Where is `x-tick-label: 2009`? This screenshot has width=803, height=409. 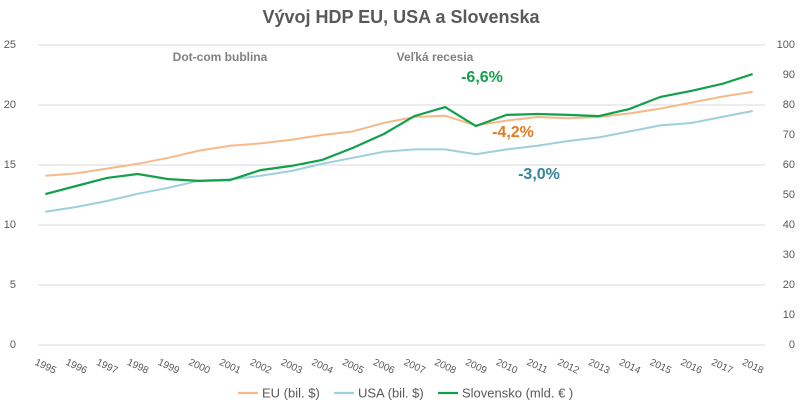
x-tick-label: 2009 is located at coordinates (475, 367).